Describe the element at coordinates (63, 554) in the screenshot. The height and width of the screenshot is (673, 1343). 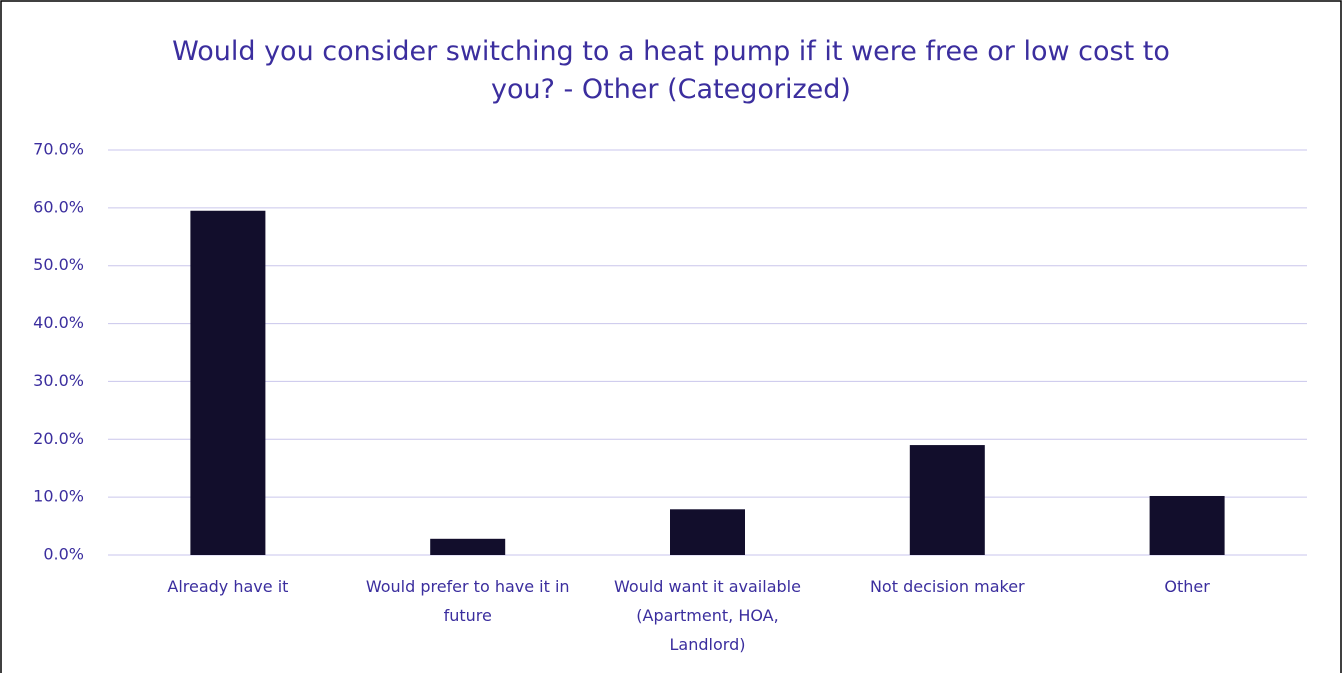
I see `y-tick-label: 0.0%` at that location.